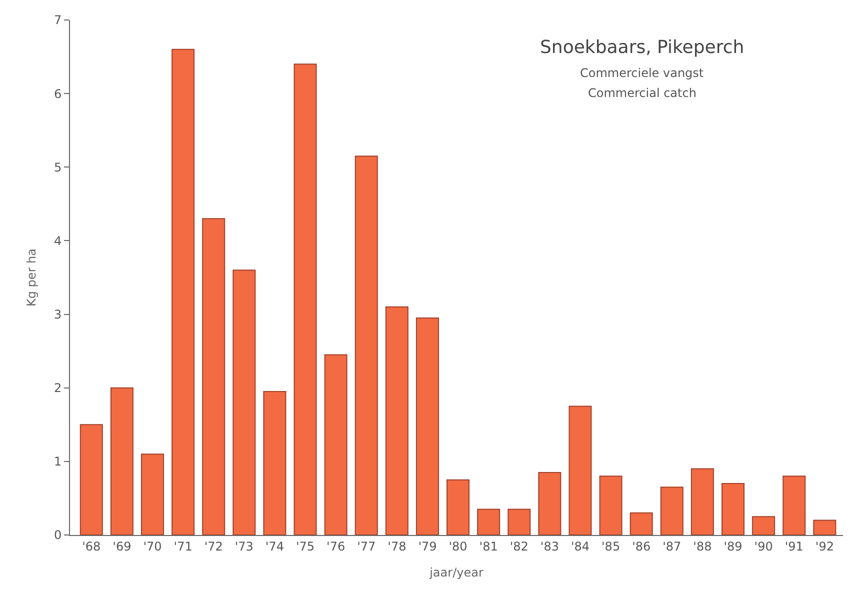  What do you see at coordinates (519, 546) in the screenshot?
I see `x-tick-label: '82` at bounding box center [519, 546].